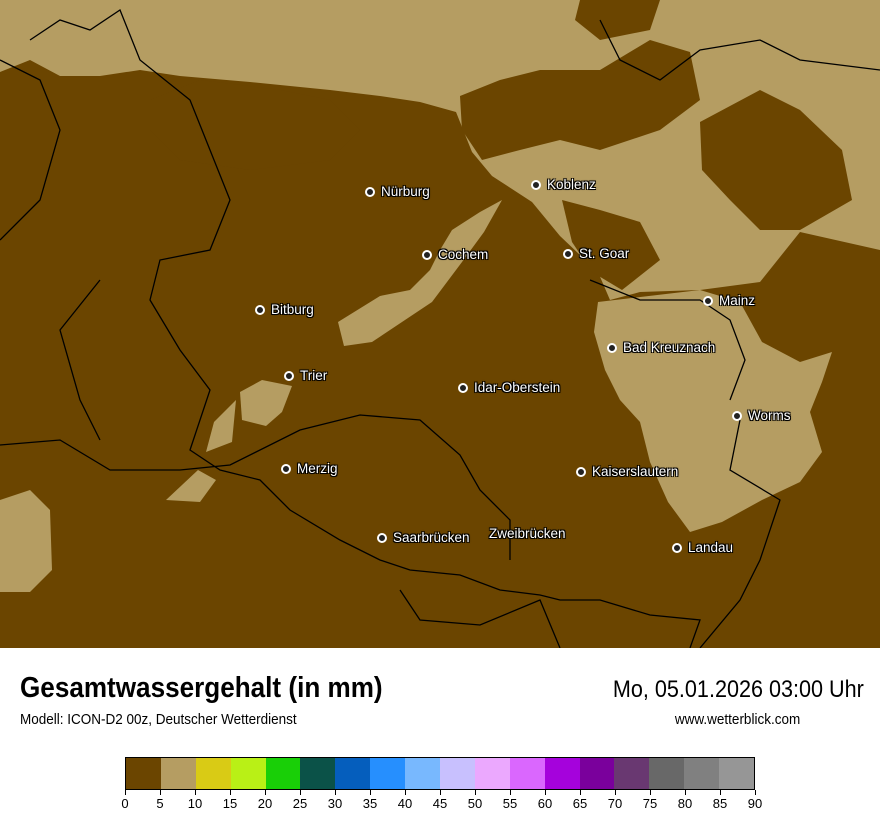  What do you see at coordinates (737, 719) in the screenshot?
I see `website-label: www.wetterblick.com` at bounding box center [737, 719].